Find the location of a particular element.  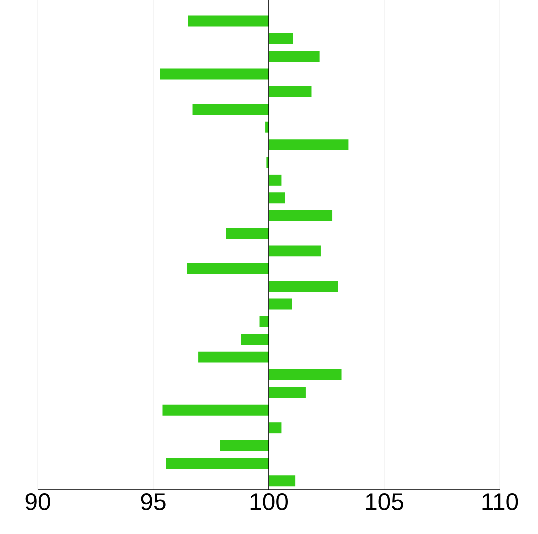

x-tick-label: 95 is located at coordinates (153, 502).